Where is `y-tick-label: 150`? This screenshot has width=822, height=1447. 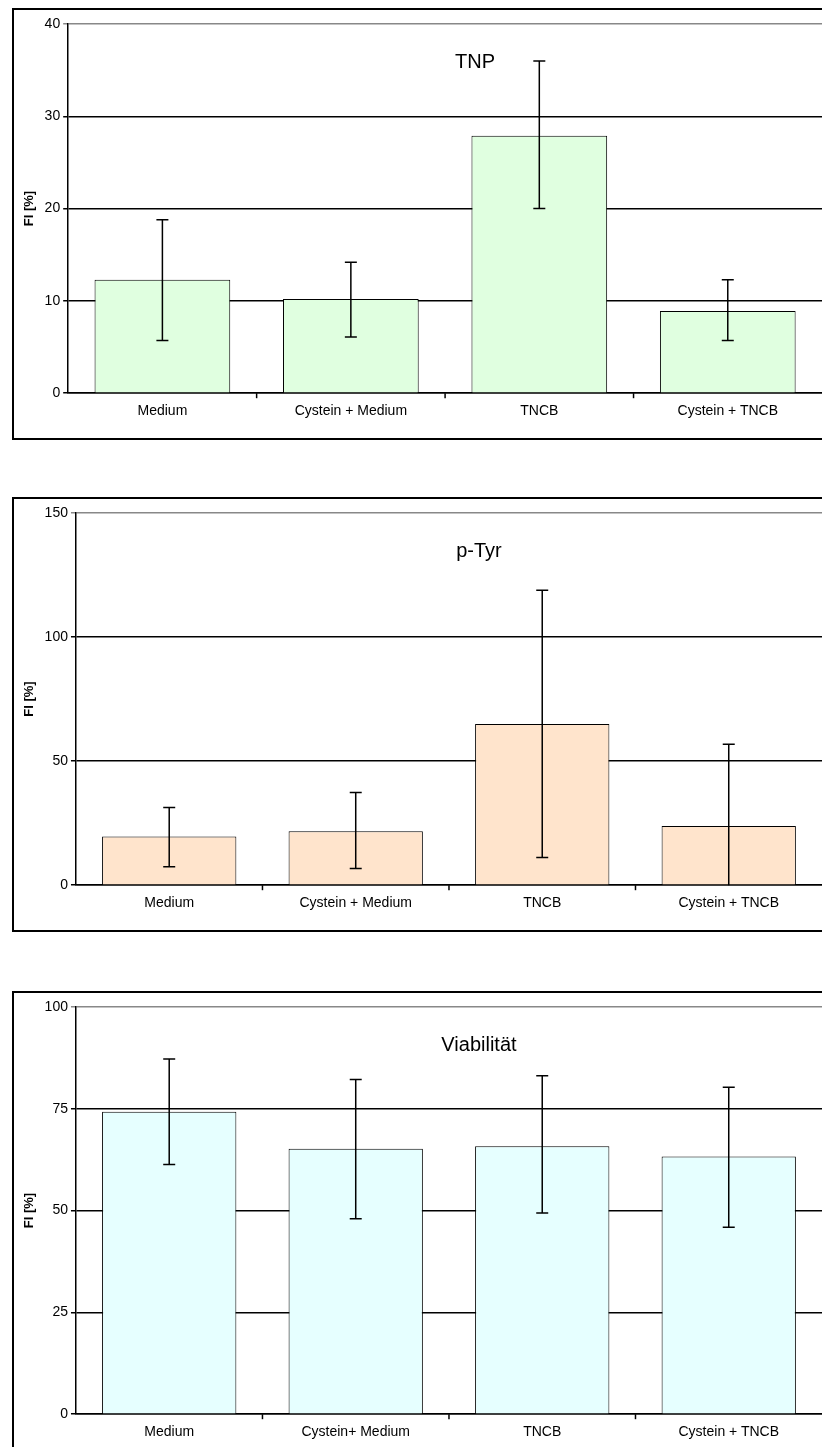 y-tick-label: 150 is located at coordinates (56, 511).